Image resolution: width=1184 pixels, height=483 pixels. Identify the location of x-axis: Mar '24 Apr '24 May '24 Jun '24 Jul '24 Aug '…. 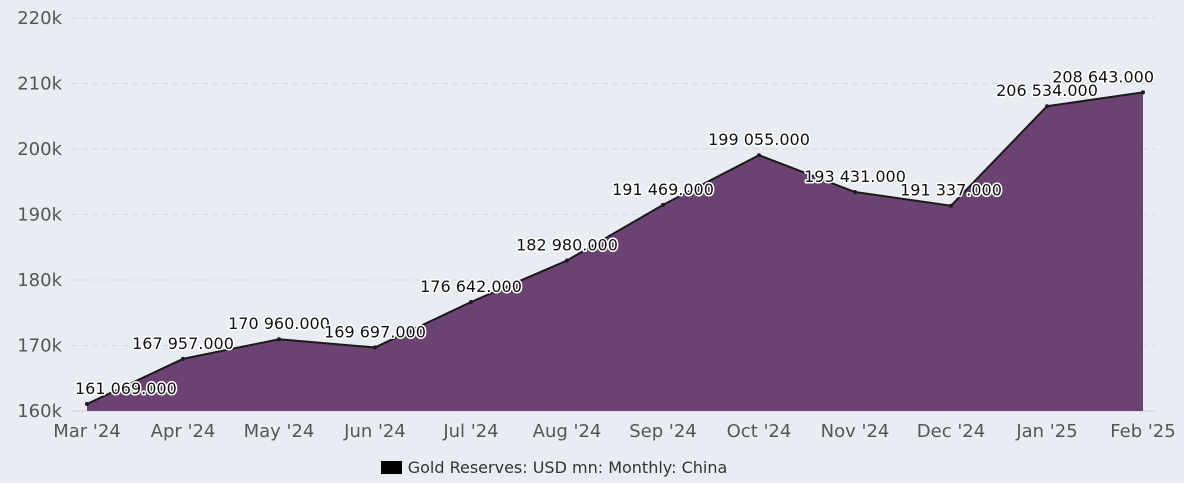
(614, 431).